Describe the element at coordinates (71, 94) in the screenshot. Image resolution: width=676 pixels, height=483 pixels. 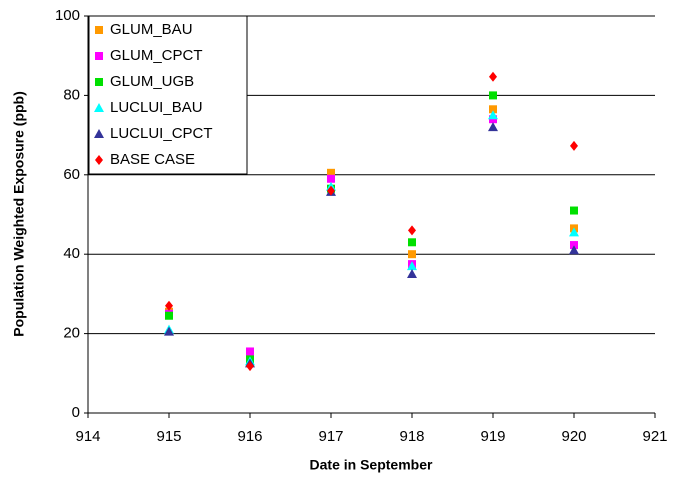
I see `y-tick-label: 80` at that location.